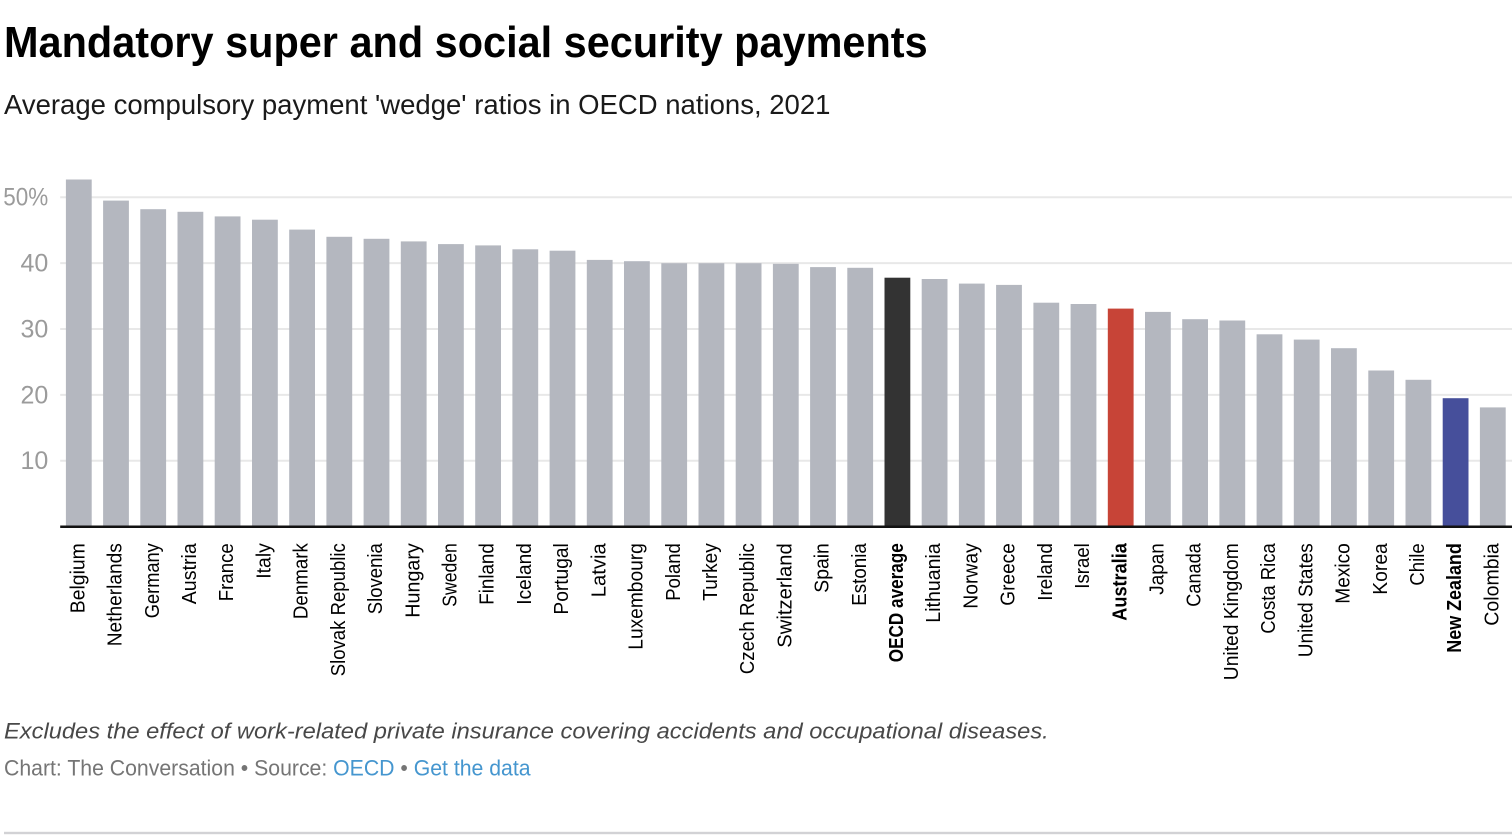  I want to click on svg-text: 40, so click(34, 264).